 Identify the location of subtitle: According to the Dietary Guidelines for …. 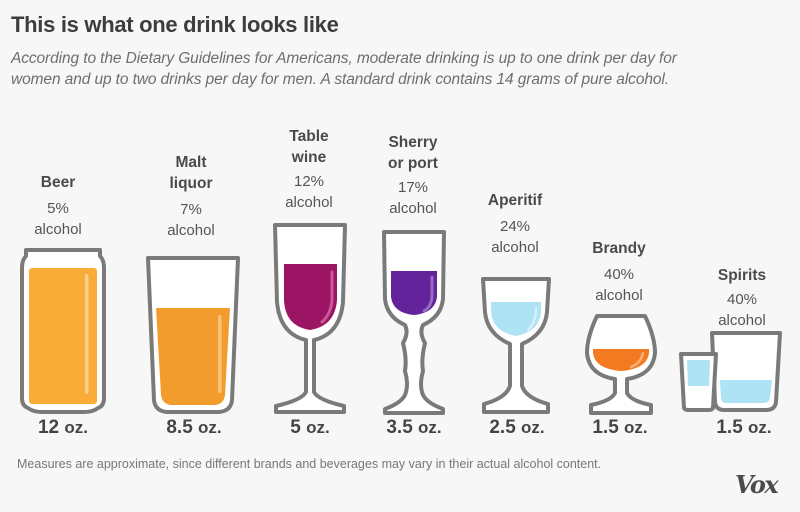
(401, 69).